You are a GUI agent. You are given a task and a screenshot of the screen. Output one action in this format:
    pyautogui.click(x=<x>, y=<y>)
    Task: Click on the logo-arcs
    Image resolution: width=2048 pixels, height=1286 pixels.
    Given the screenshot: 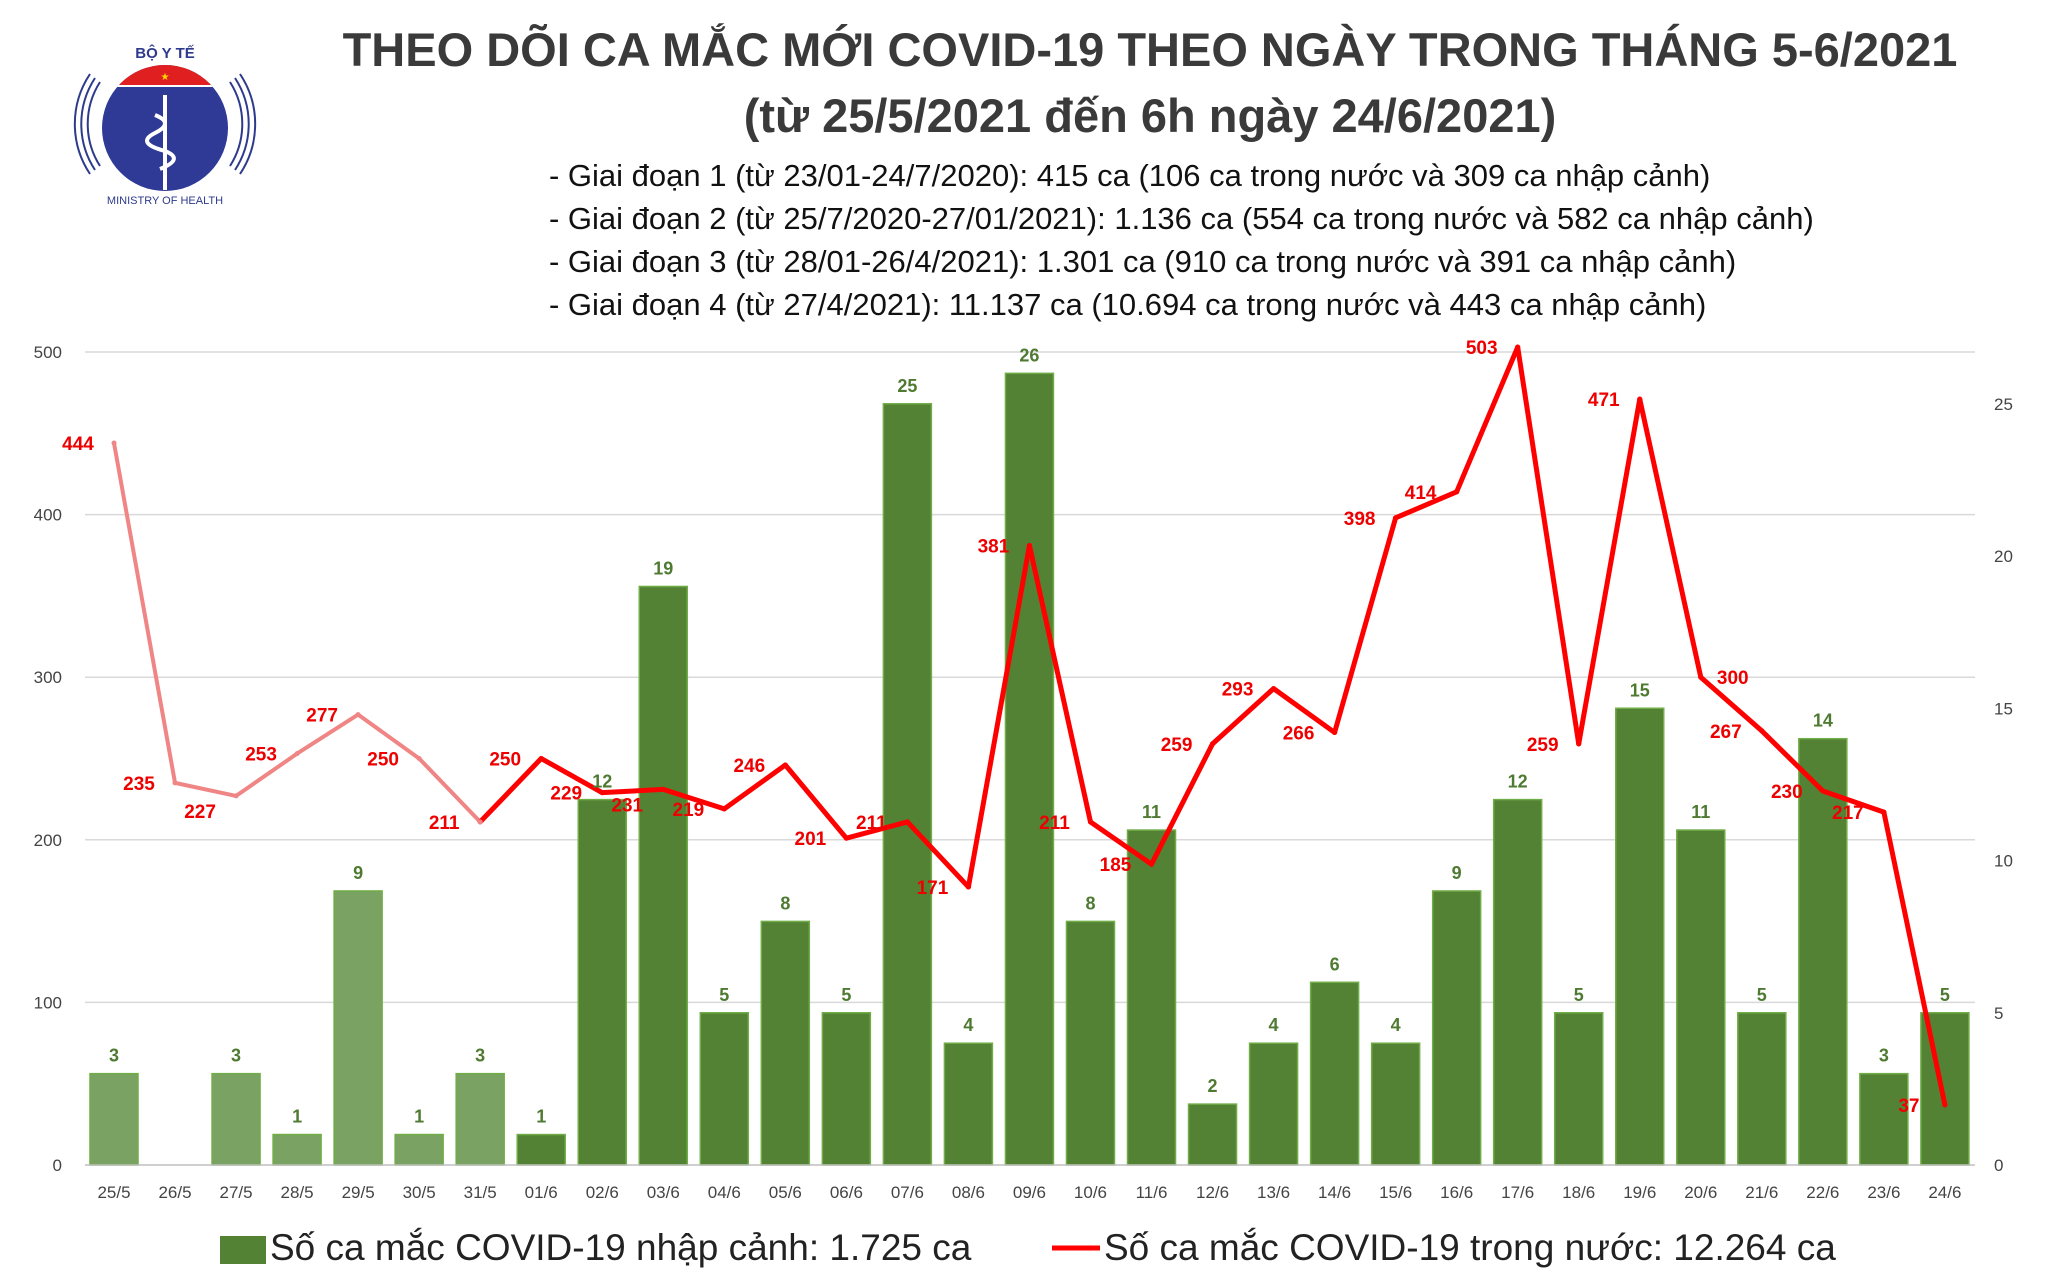 What is the action you would take?
    pyautogui.click(x=165, y=124)
    